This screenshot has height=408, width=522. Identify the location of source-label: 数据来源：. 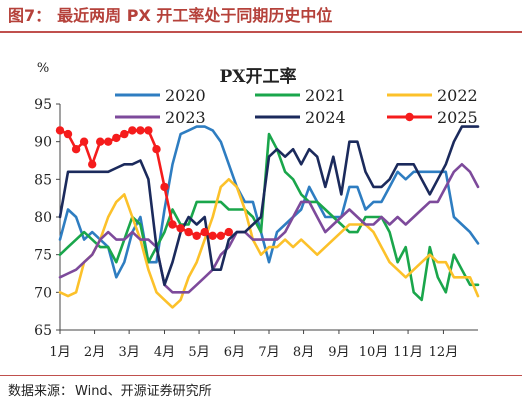
(41, 391).